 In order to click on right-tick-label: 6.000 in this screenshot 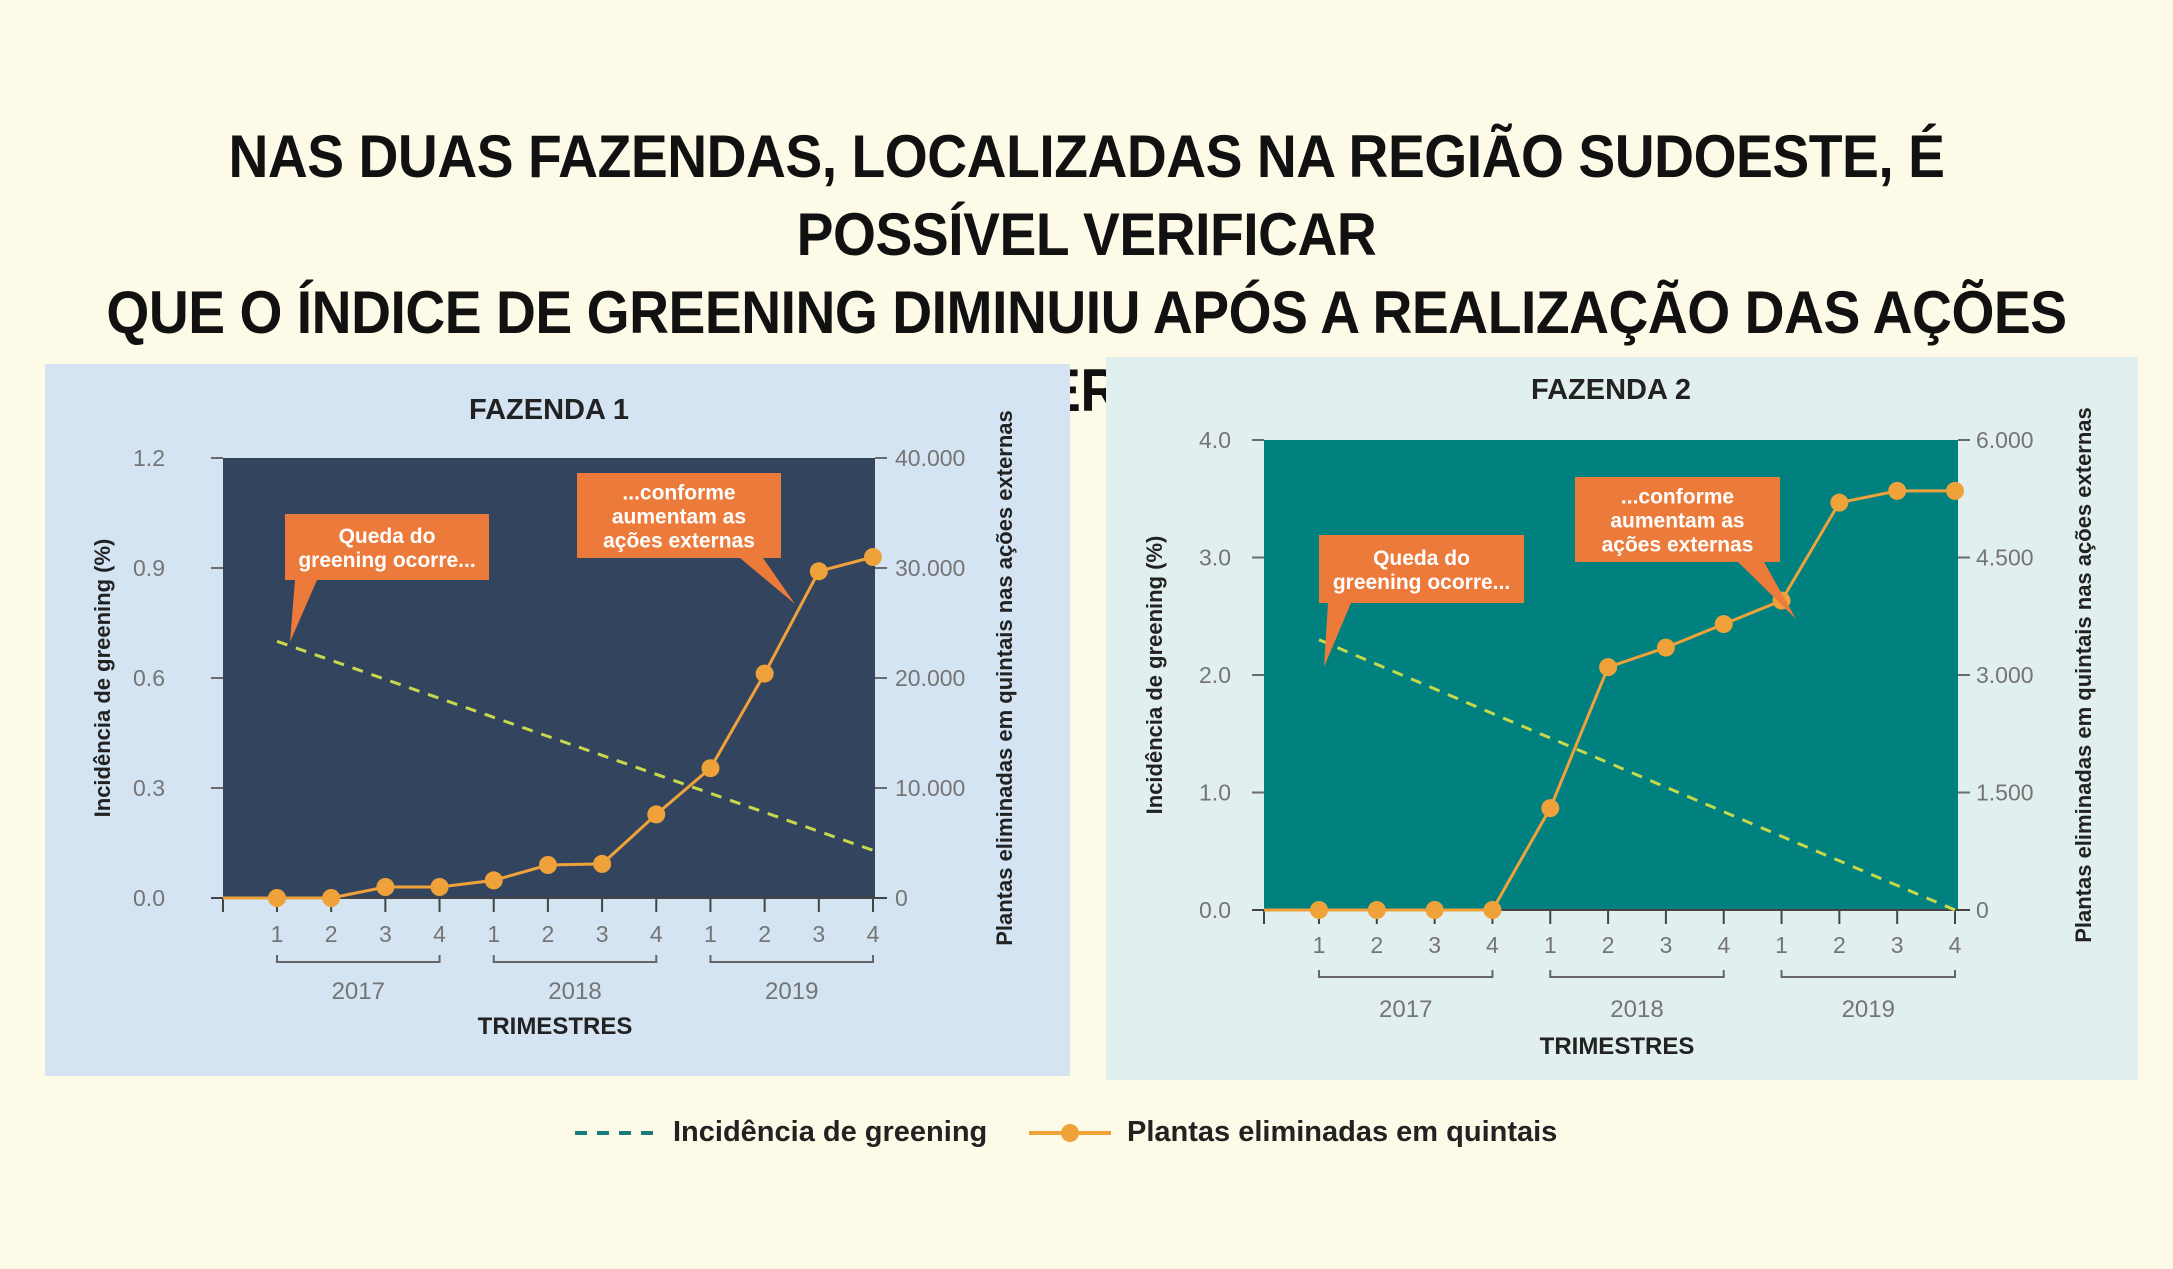, I will do `click(2005, 440)`.